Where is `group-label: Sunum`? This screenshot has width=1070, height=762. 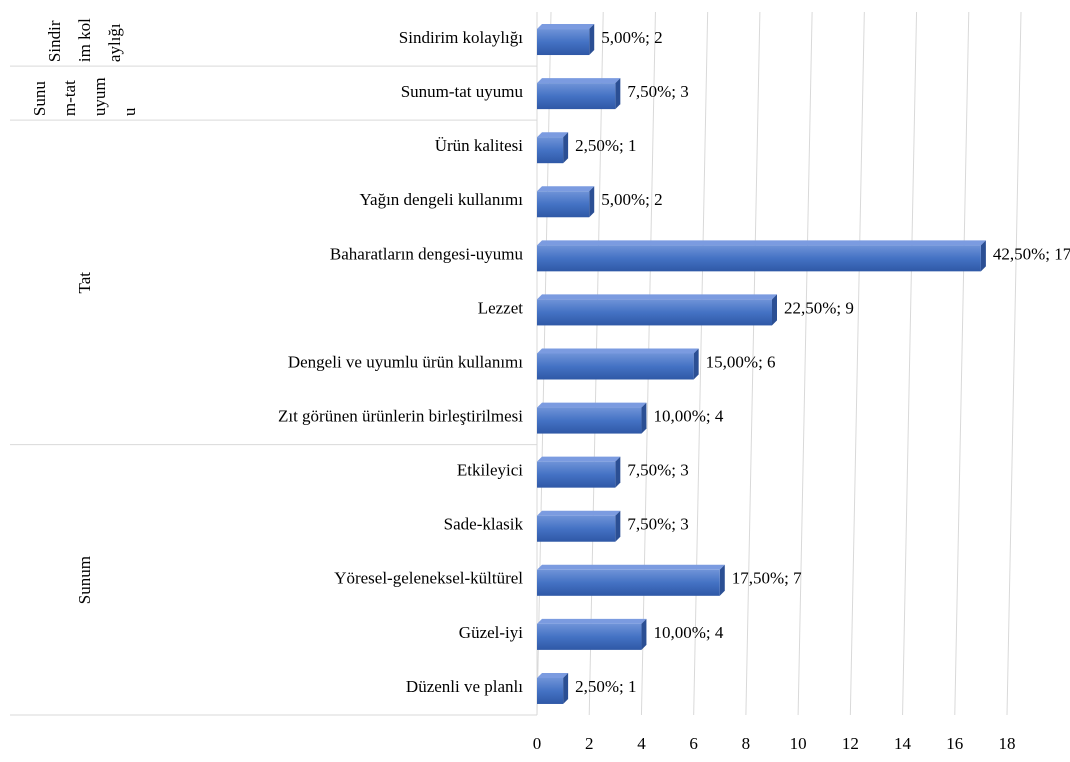
group-label: Sunum is located at coordinates (85, 580).